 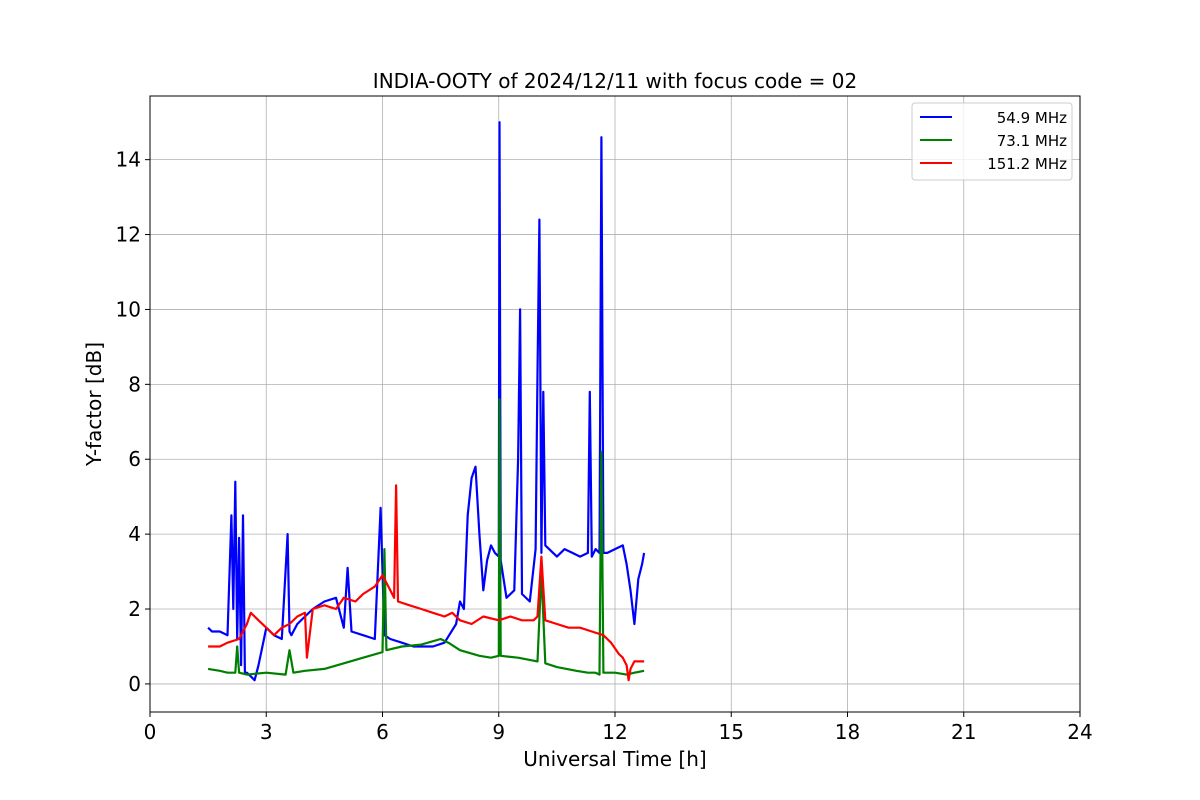 I want to click on y-tick-label: 12, so click(x=128, y=235).